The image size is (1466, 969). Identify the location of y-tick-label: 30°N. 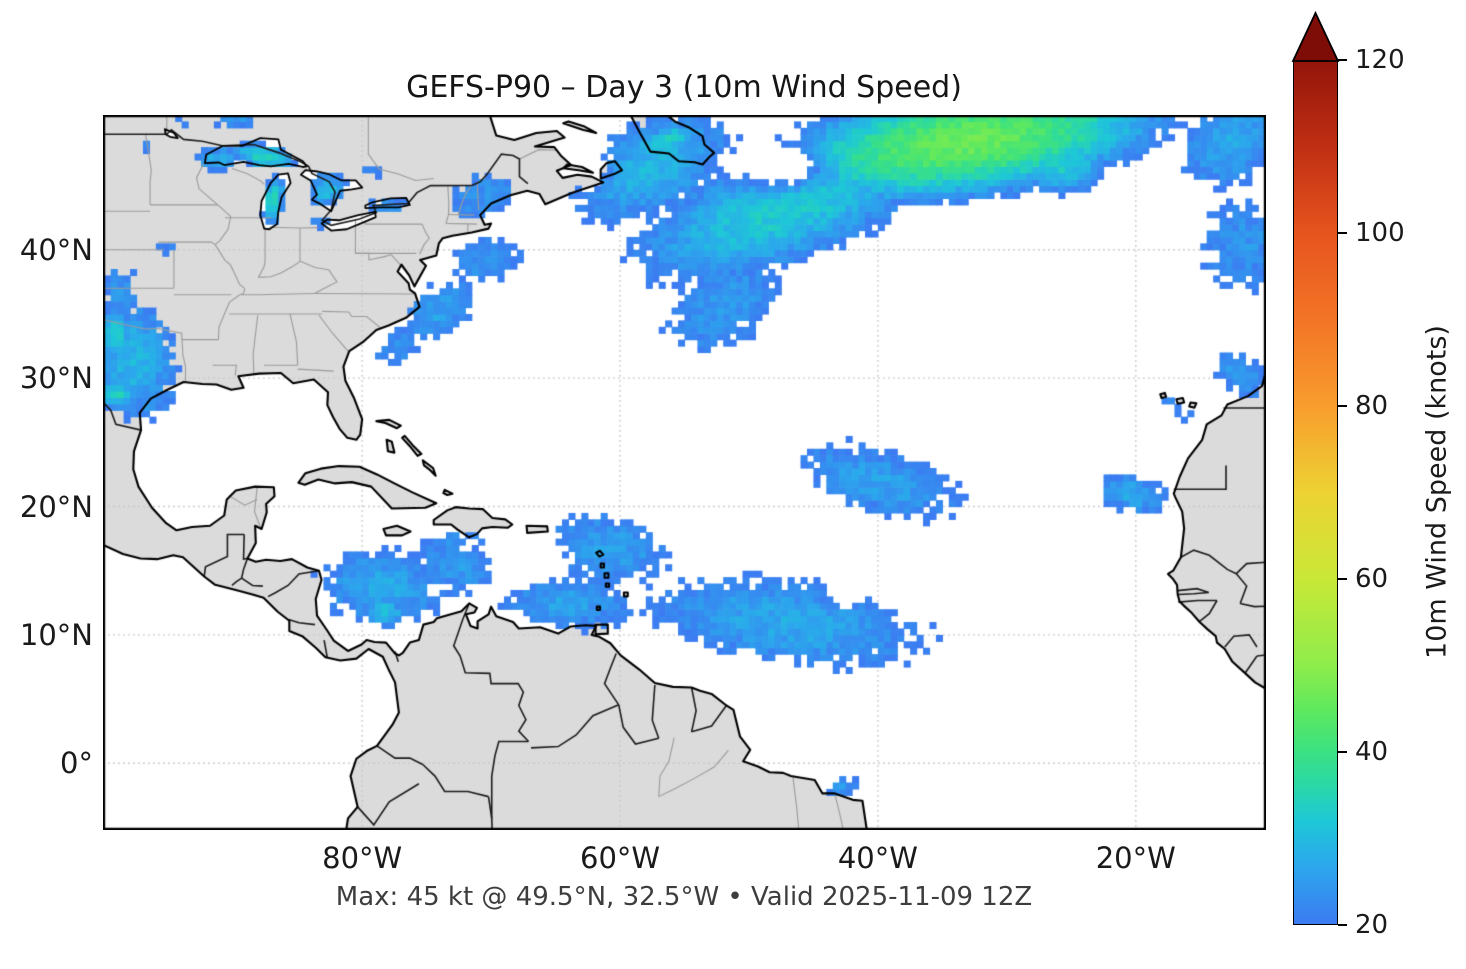
(56, 378).